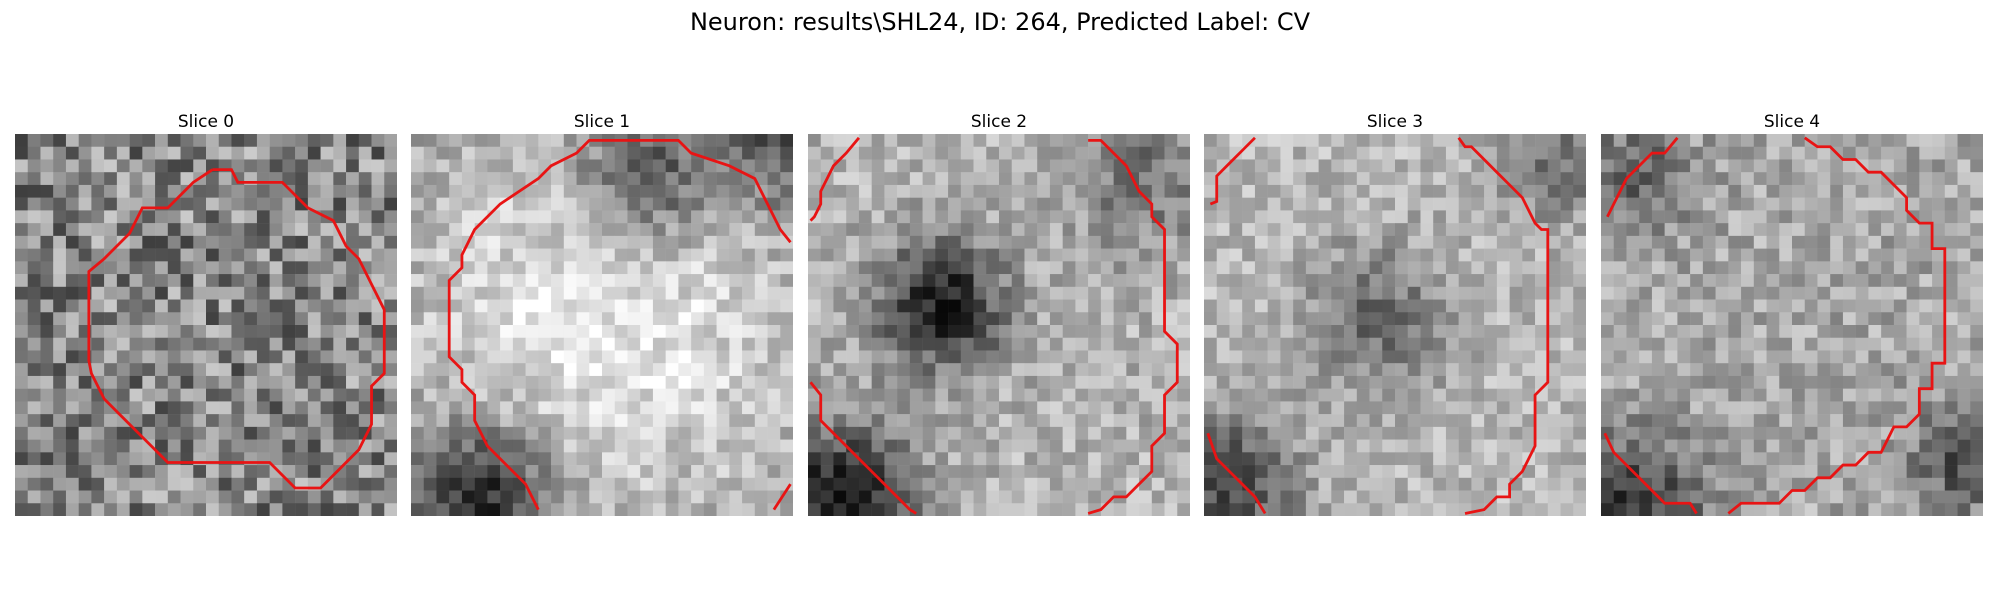 Image resolution: width=2000 pixels, height=600 pixels. I want to click on slice-panel-0: Slice 0, so click(206, 313).